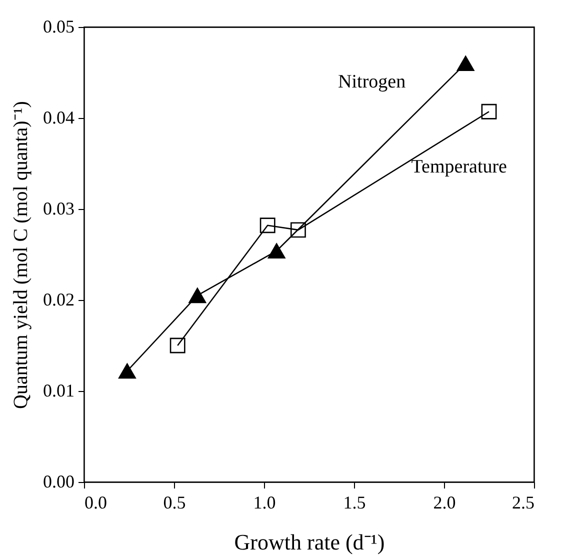 The height and width of the screenshot is (560, 579). Describe the element at coordinates (58, 118) in the screenshot. I see `y-tick-label: 0.04` at that location.